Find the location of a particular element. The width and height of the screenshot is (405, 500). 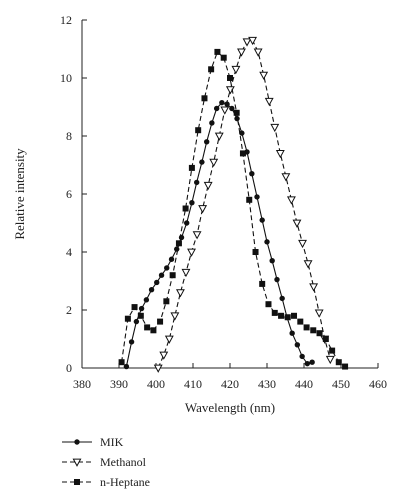

x-tick-label: 450 is located at coordinates (341, 384).